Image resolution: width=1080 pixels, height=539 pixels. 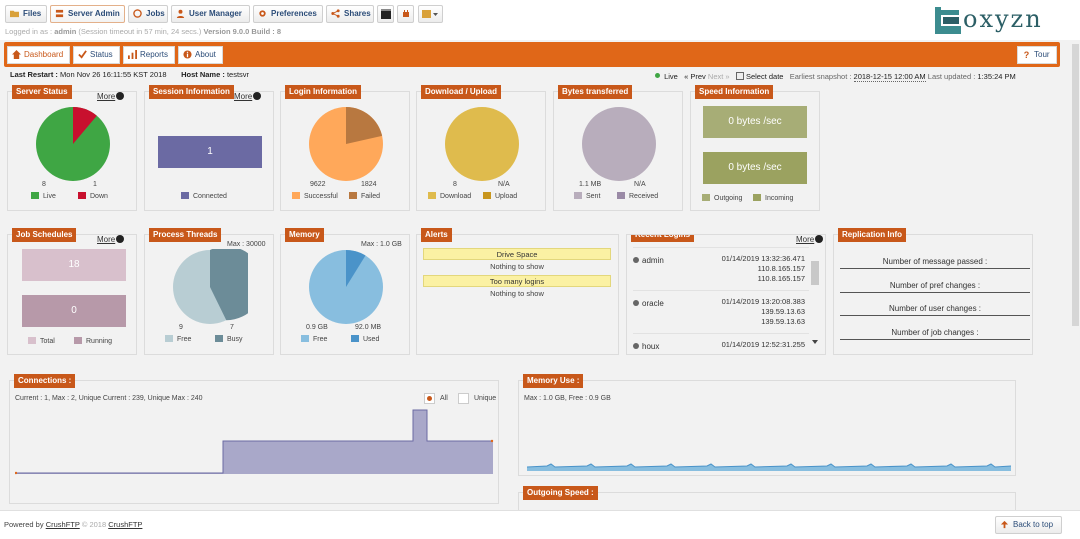 What do you see at coordinates (346, 143) in the screenshot?
I see `login-info-pie` at bounding box center [346, 143].